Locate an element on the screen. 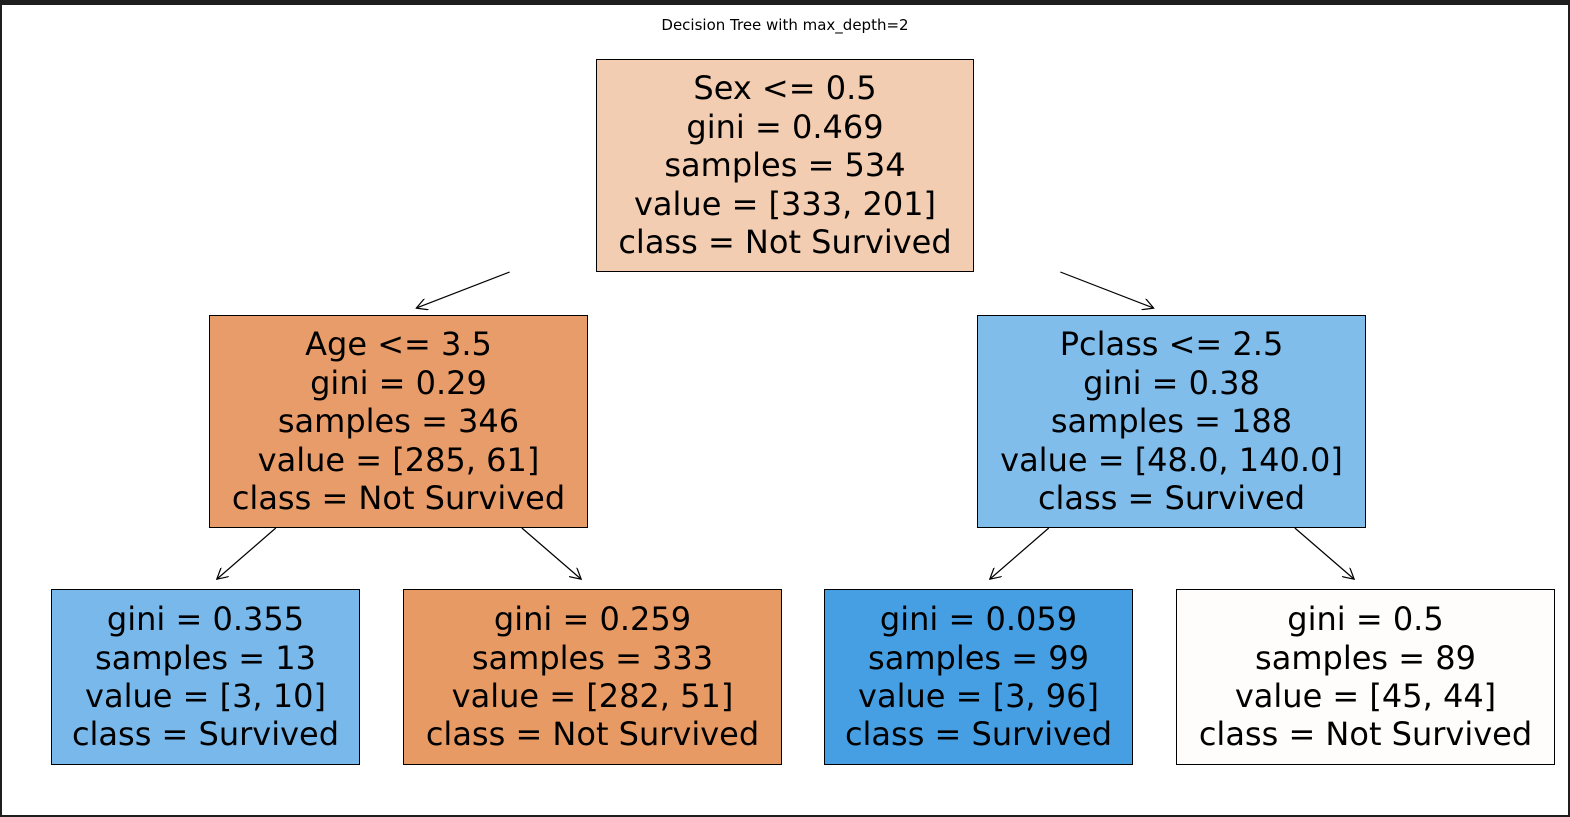 This screenshot has width=1570, height=817. node-samples: samples = 99 is located at coordinates (978, 657).